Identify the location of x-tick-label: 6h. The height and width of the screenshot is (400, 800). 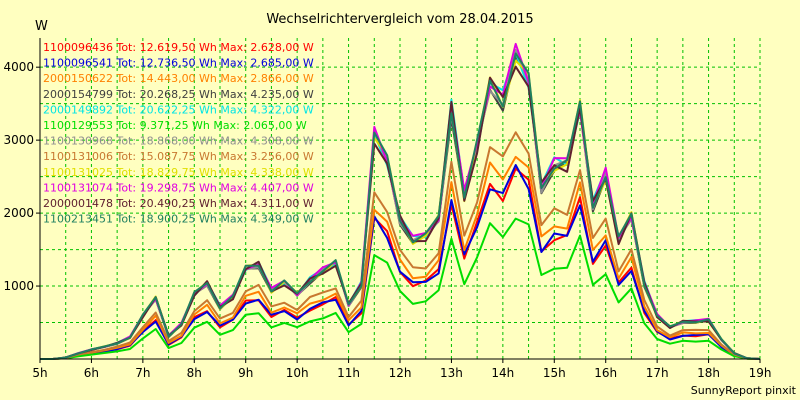
(91, 373).